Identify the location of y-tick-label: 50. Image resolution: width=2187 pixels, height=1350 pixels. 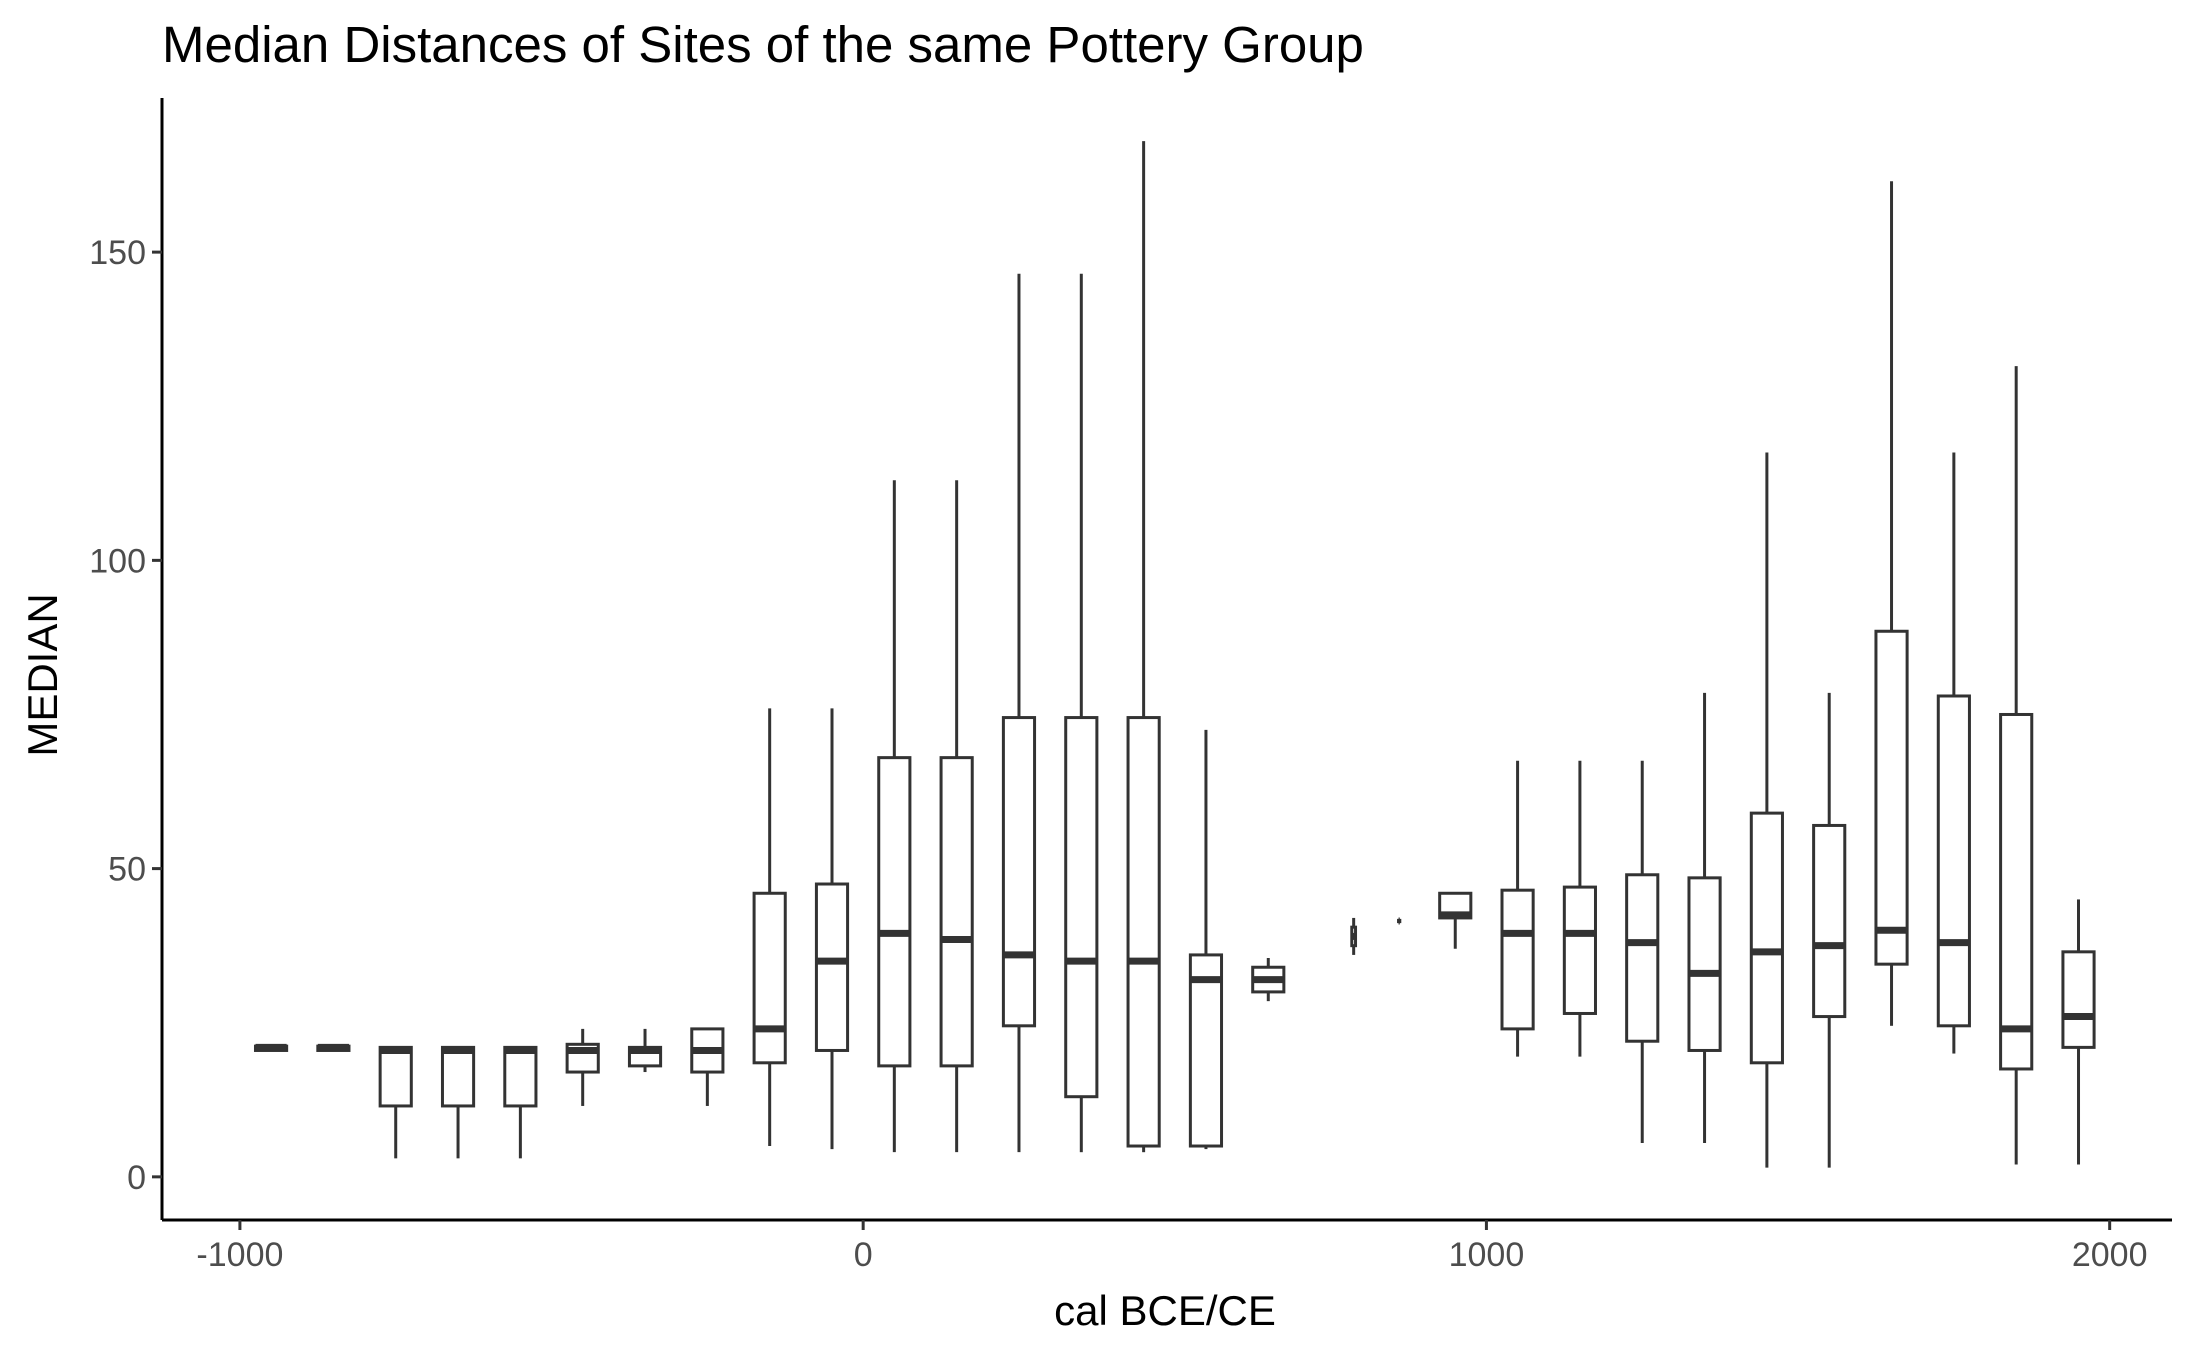
(127, 870).